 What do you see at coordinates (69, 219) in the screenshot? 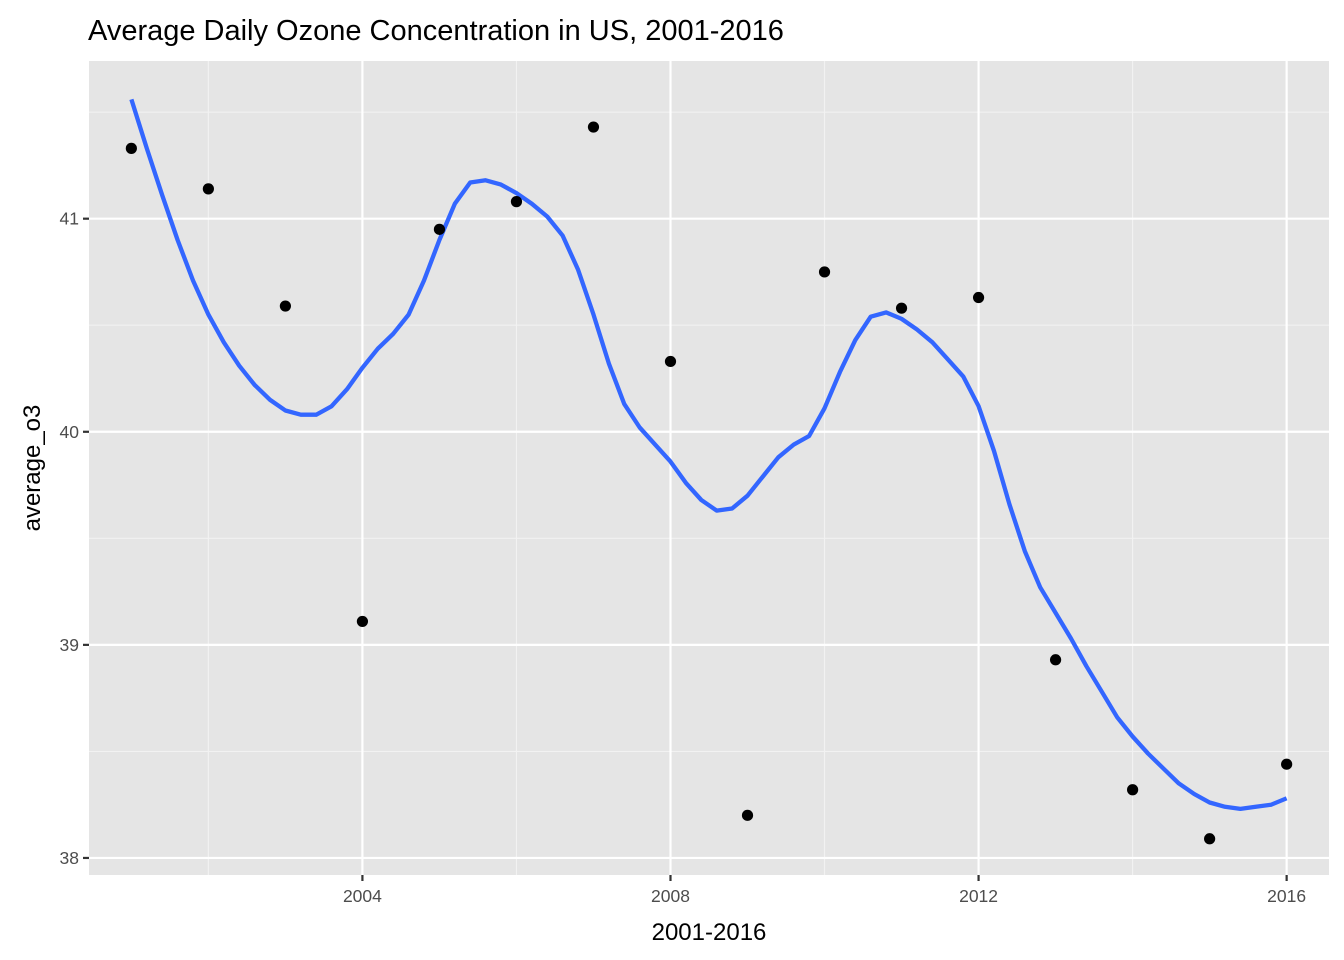
I see `y-tick-label: 41` at bounding box center [69, 219].